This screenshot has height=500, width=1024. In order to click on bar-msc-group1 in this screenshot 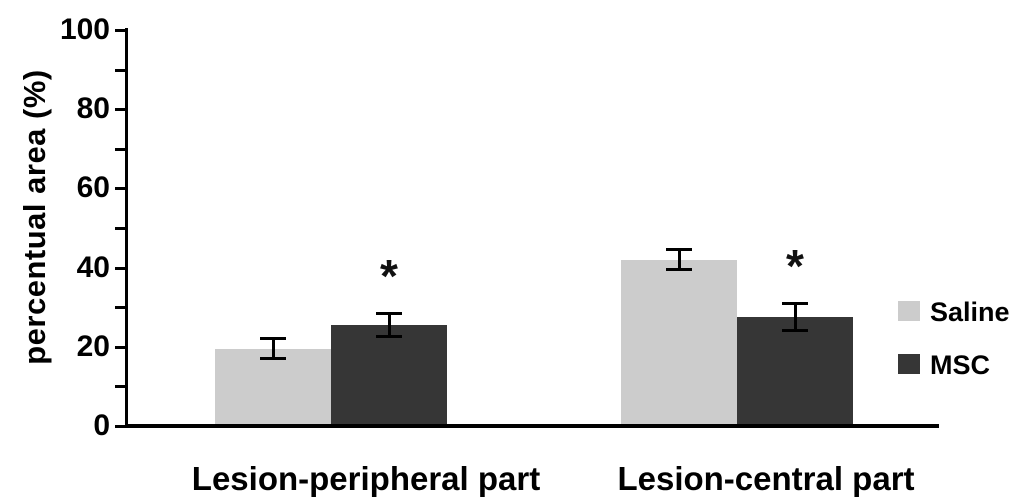, I will do `click(389, 375)`.